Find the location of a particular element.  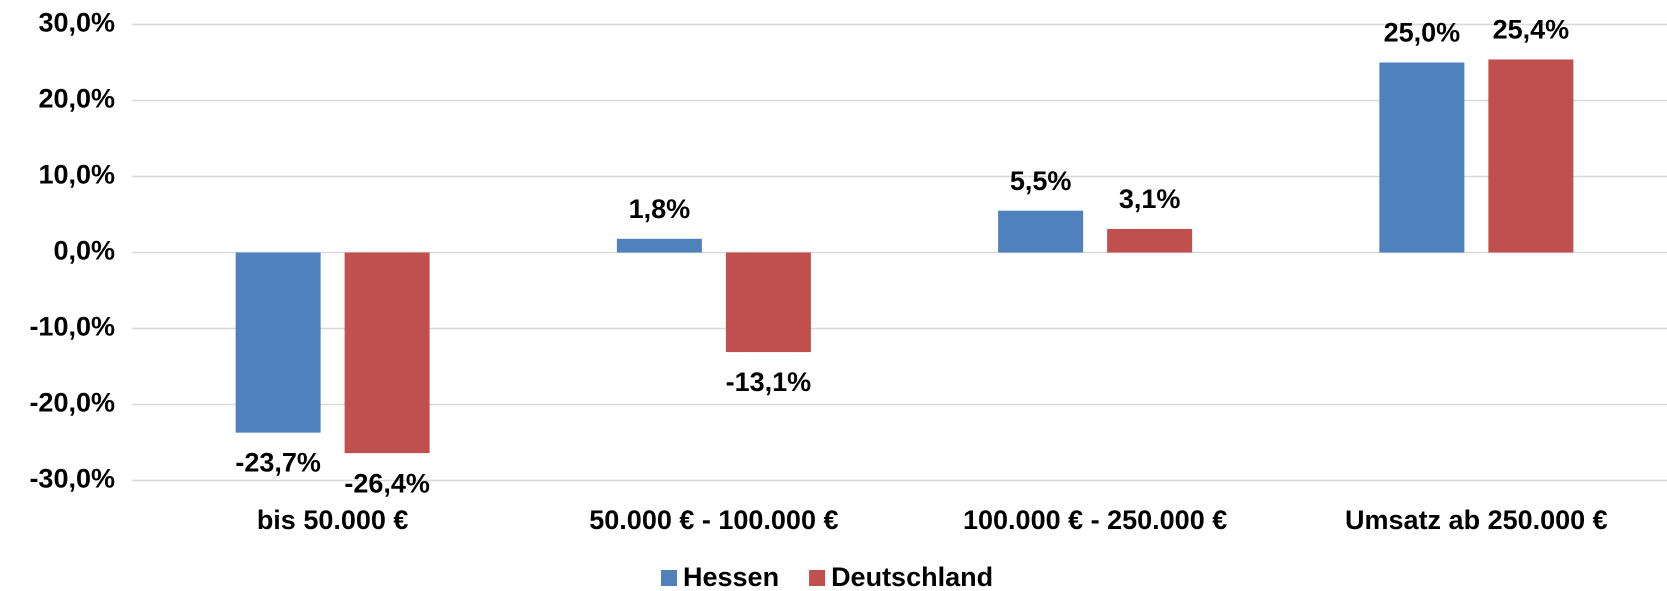

y-tick-label: 0,0% is located at coordinates (84, 251).